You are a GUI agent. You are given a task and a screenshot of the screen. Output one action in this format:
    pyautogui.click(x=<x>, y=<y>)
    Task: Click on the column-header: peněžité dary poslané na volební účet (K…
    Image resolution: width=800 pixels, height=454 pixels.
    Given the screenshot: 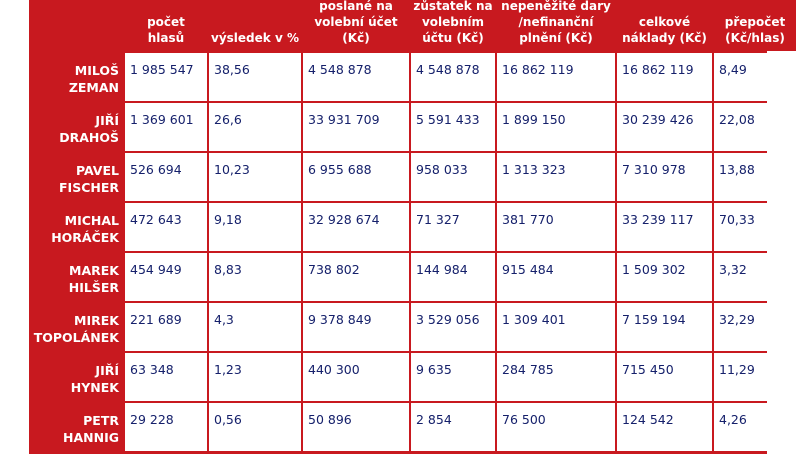 What is the action you would take?
    pyautogui.click(x=356, y=25)
    